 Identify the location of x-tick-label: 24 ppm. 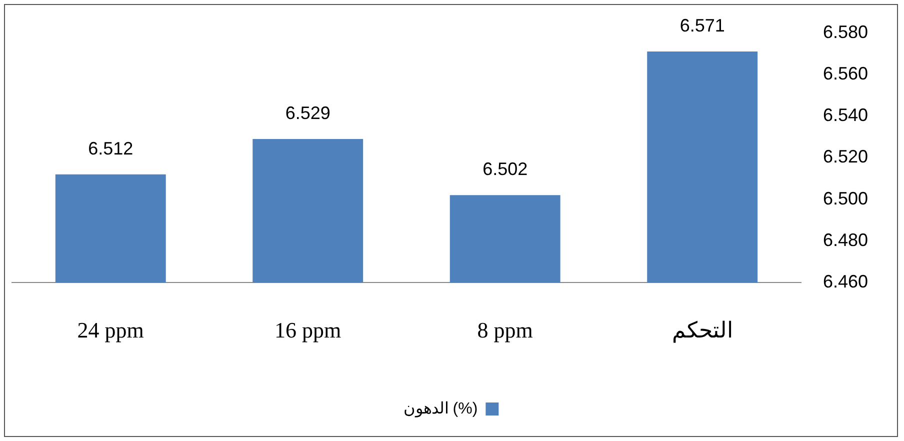
(110, 330).